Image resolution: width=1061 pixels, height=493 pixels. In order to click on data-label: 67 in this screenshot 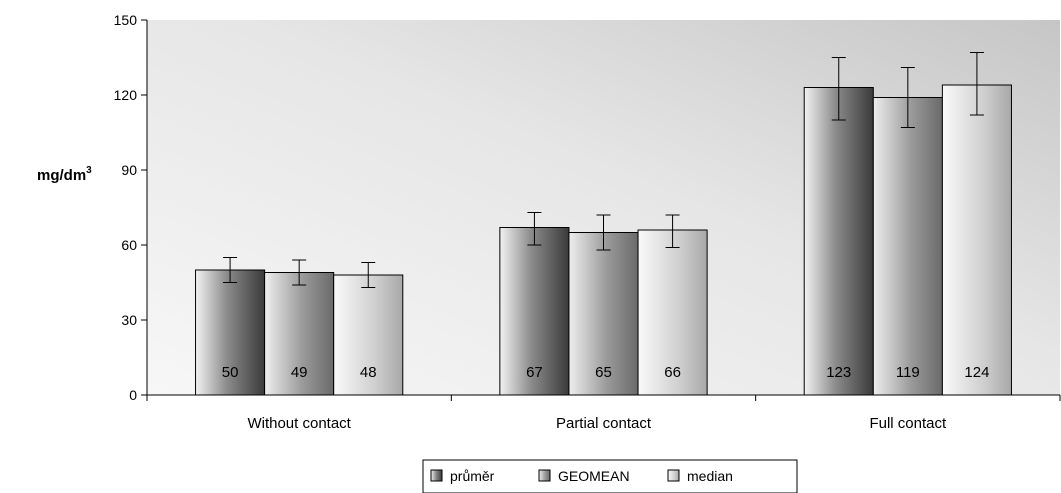, I will do `click(534, 372)`.